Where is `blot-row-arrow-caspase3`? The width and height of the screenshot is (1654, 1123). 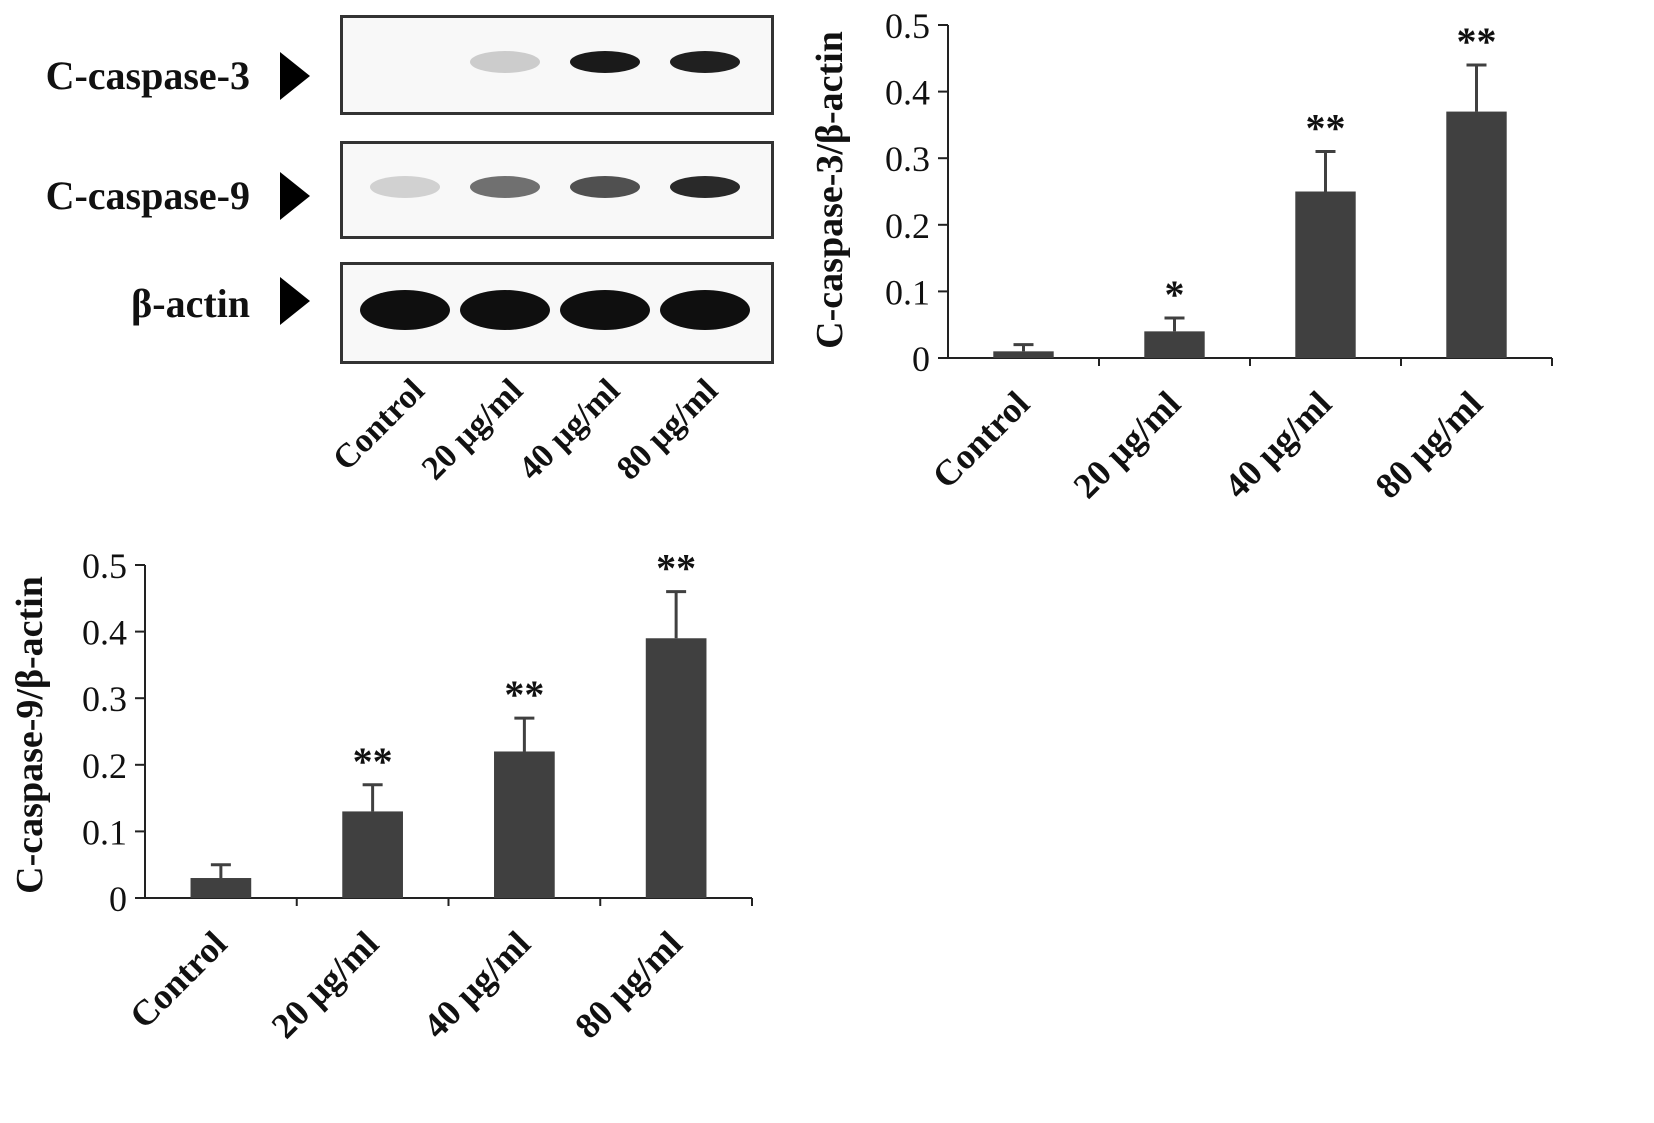
blot-row-arrow-caspase3 is located at coordinates (295, 76).